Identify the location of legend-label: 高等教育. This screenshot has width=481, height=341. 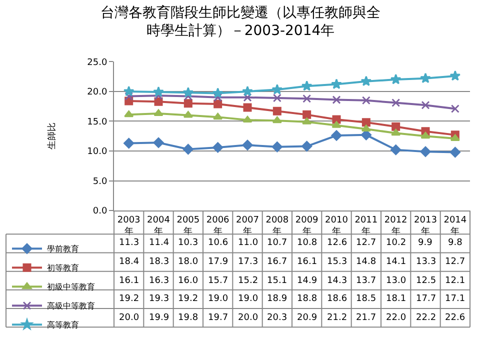
(63, 325).